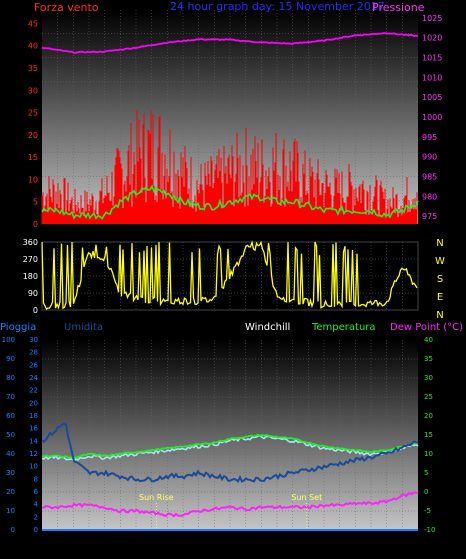 The image size is (466, 559). I want to click on temperature-tick-label: -10, so click(429, 530).